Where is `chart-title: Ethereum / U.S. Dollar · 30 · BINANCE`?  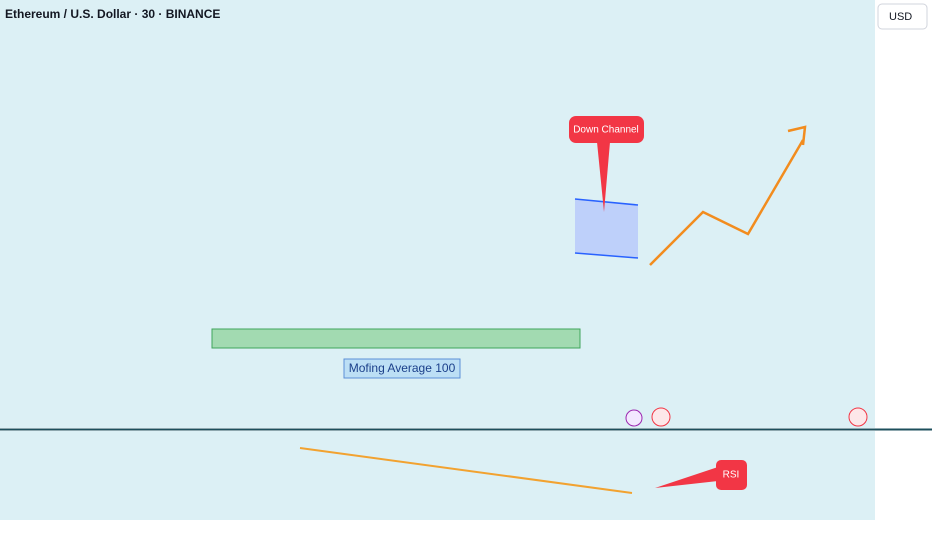
chart-title: Ethereum / U.S. Dollar · 30 · BINANCE is located at coordinates (112, 14).